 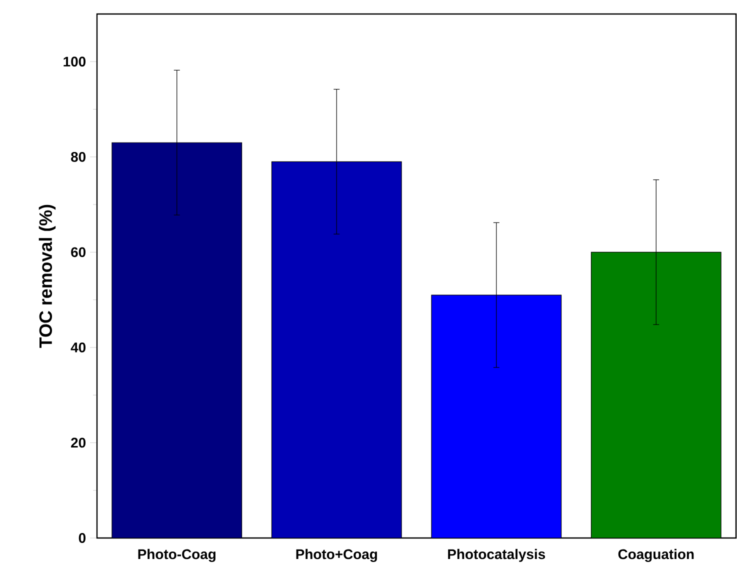 I want to click on y-axis-title: TOC removal (%), so click(x=47, y=276).